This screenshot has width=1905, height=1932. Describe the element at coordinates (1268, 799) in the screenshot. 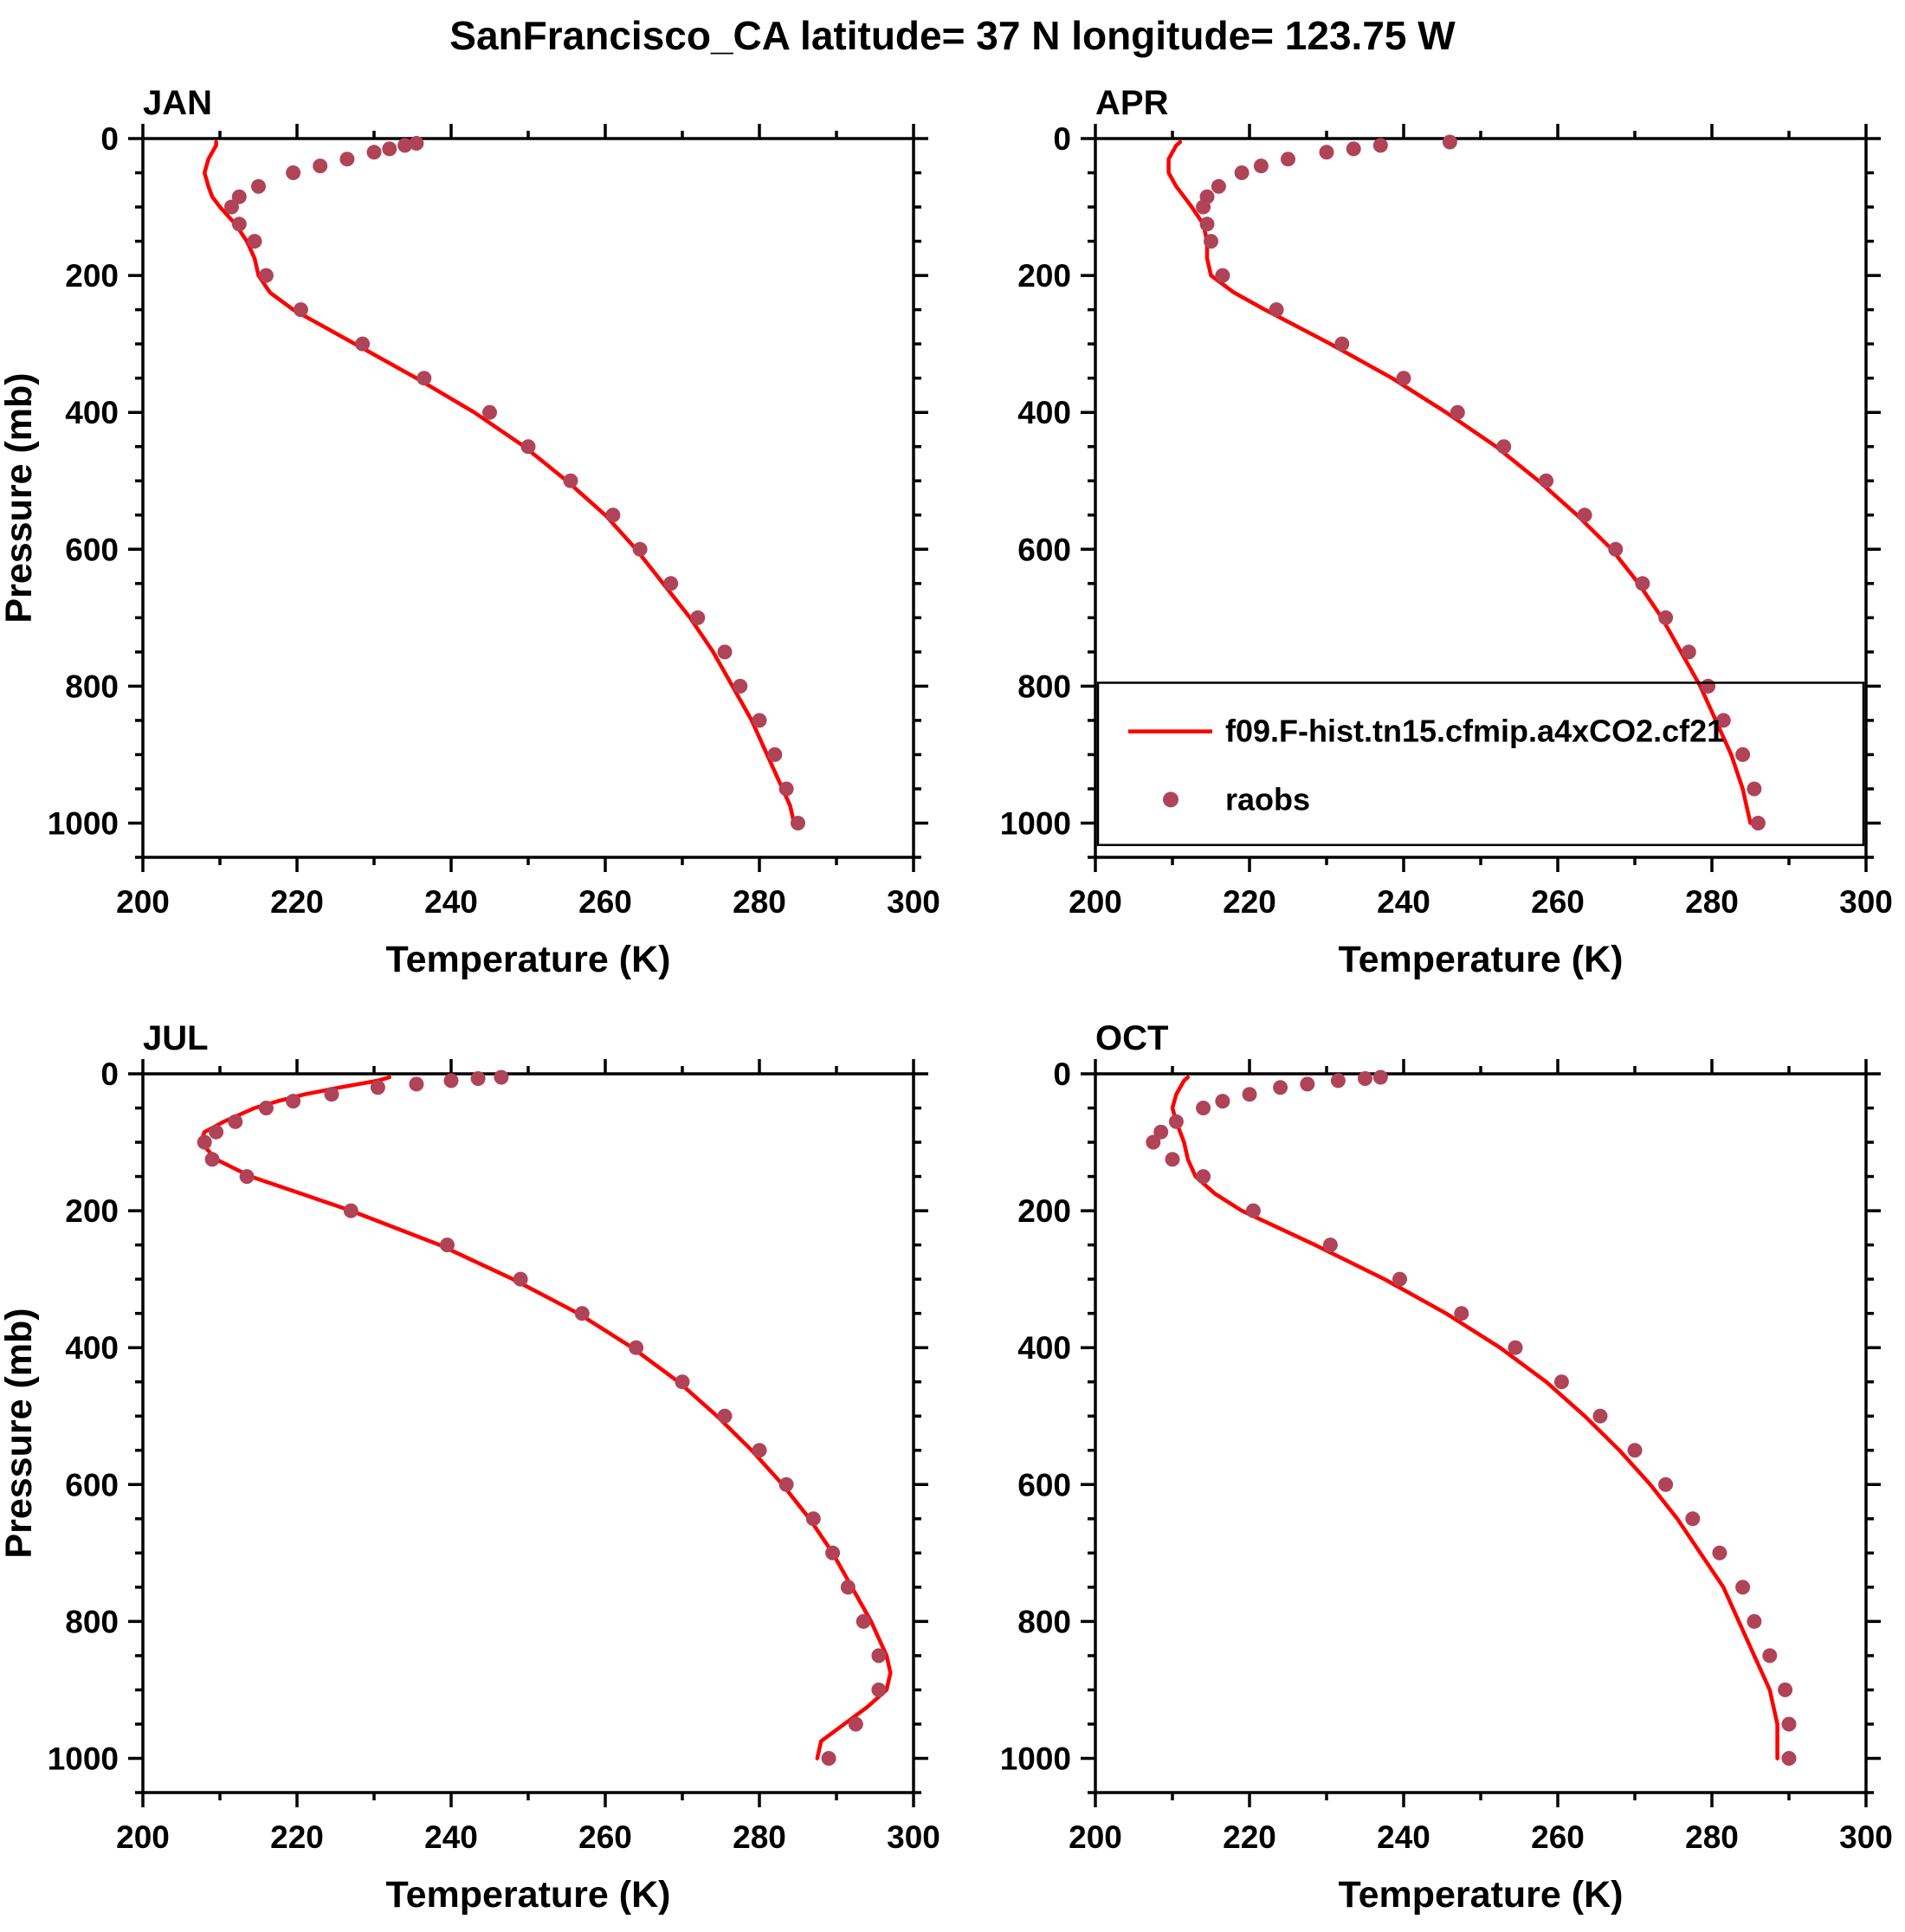

I see `legend-obs-label: raobs` at that location.